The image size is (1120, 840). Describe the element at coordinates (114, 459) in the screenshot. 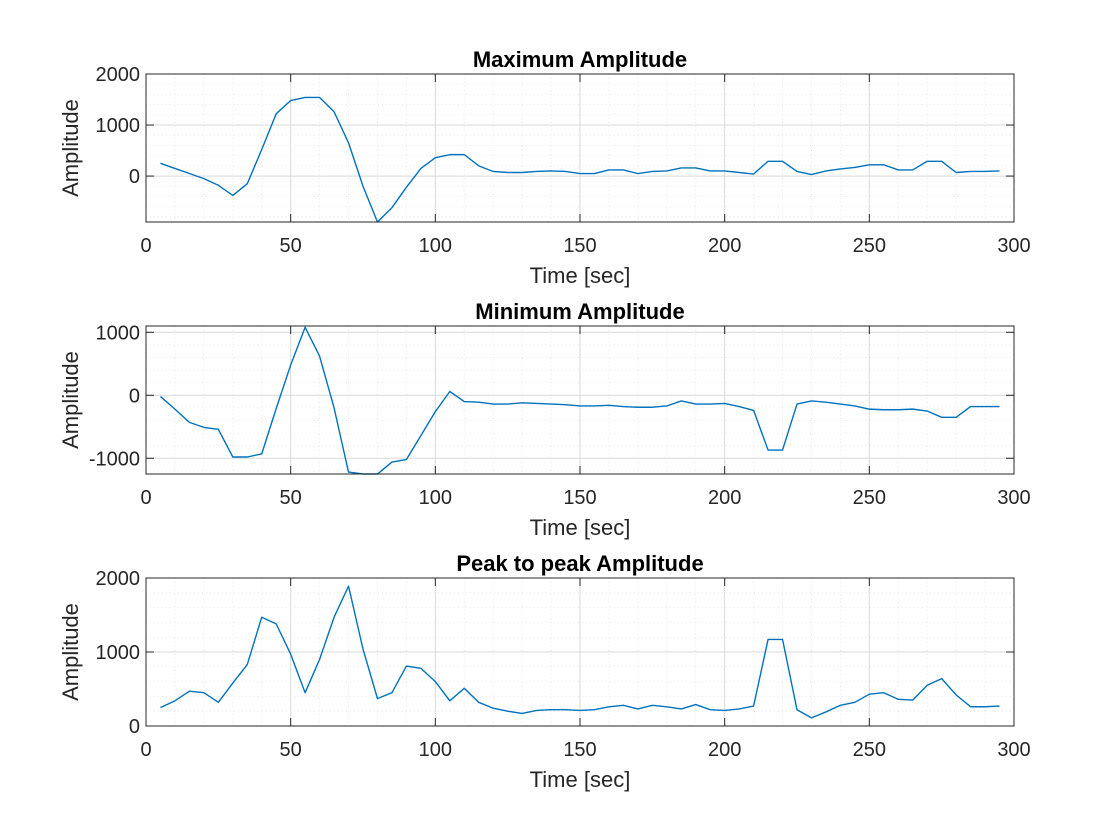

I see `y-tick-label: -1000` at that location.